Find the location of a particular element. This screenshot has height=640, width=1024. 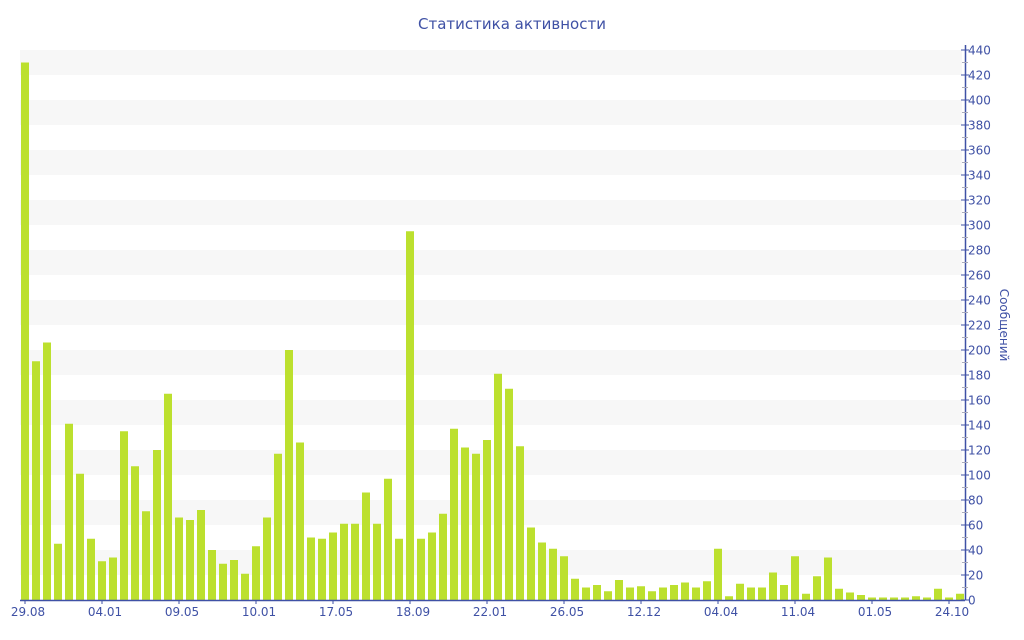

x-tick-label: 26.05 is located at coordinates (567, 612).